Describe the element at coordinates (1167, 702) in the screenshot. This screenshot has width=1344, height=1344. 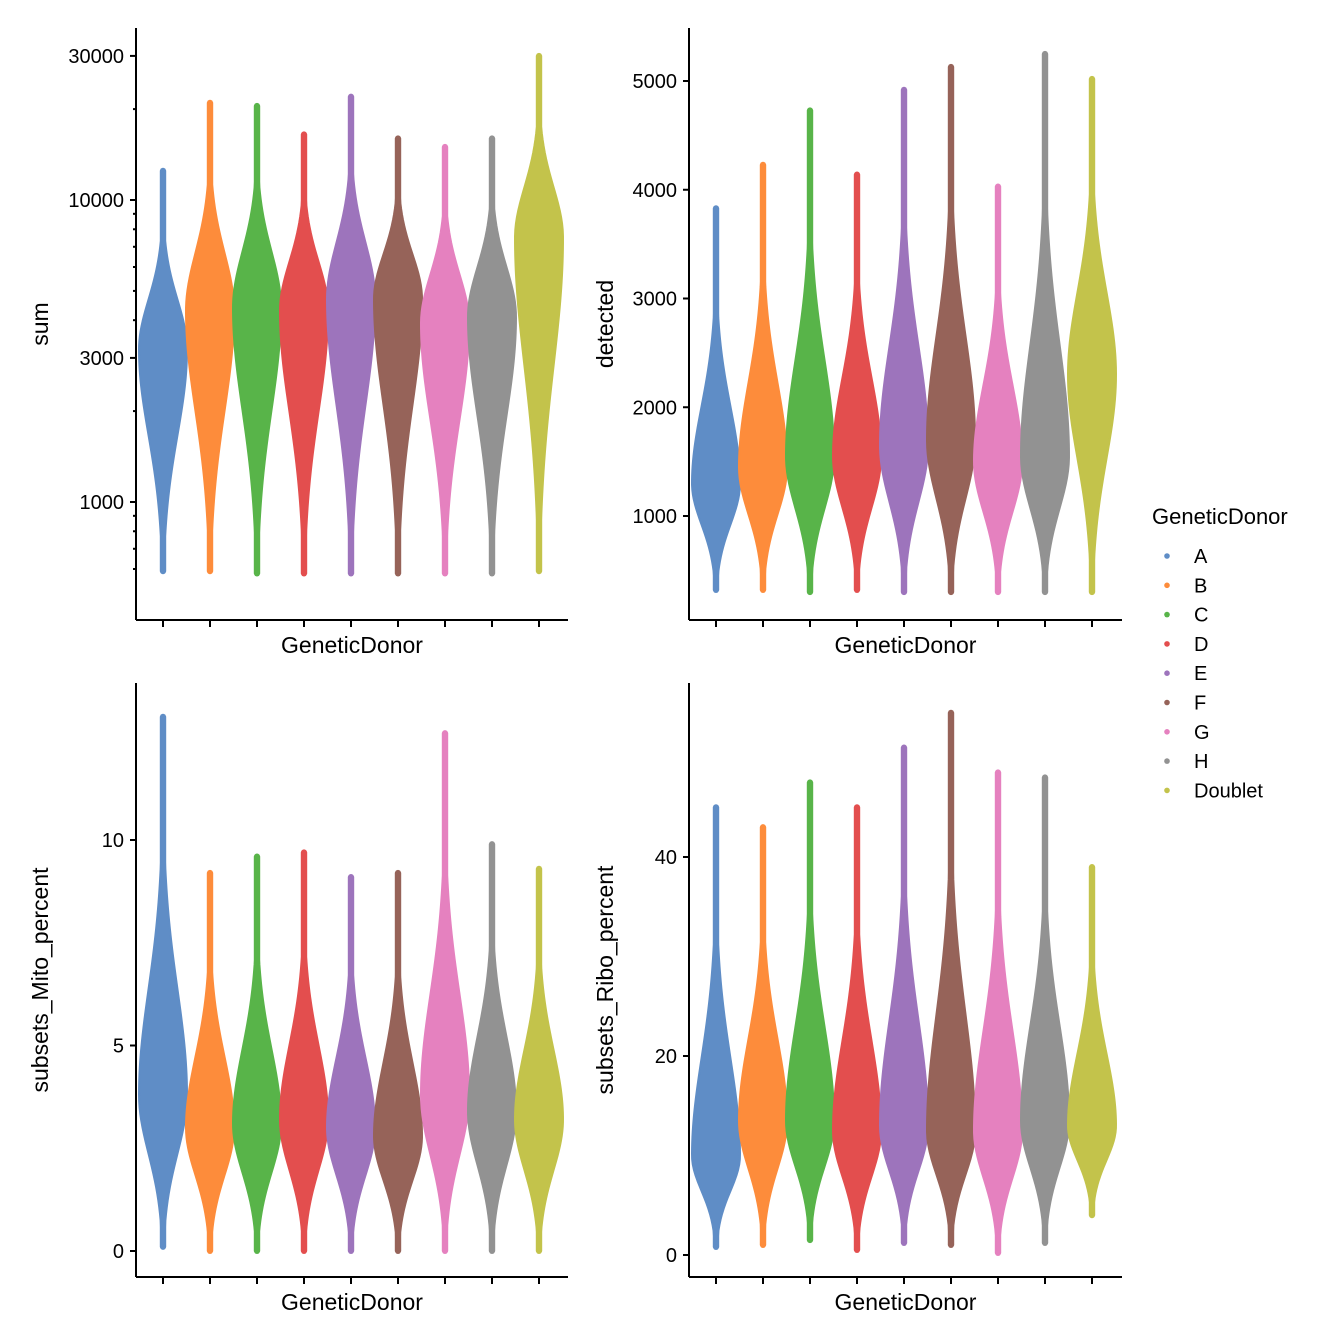
I see `legend-marker-F` at that location.